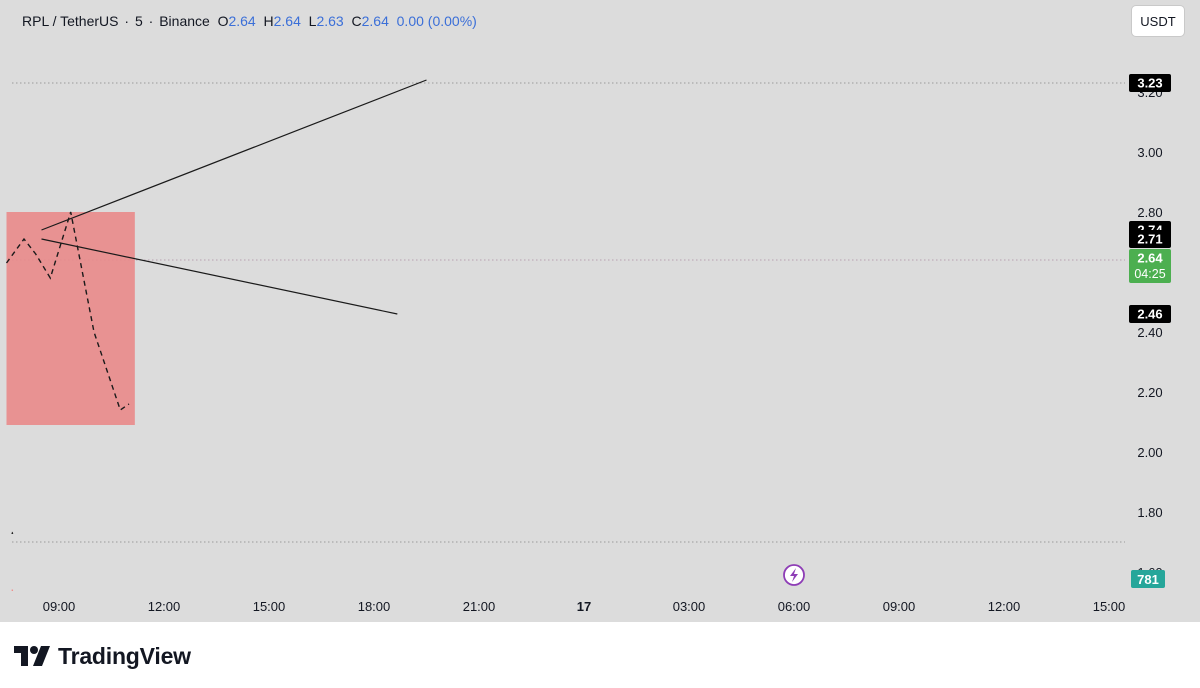 Image resolution: width=1200 pixels, height=688 pixels. I want to click on currency-unit-button: USDT, so click(1158, 21).